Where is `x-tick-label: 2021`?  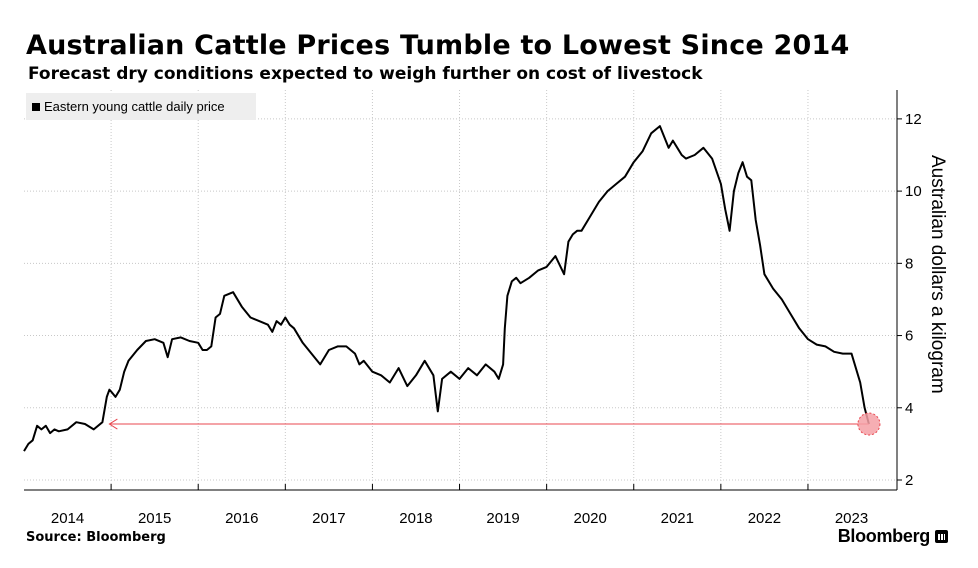
x-tick-label: 2021 is located at coordinates (677, 518).